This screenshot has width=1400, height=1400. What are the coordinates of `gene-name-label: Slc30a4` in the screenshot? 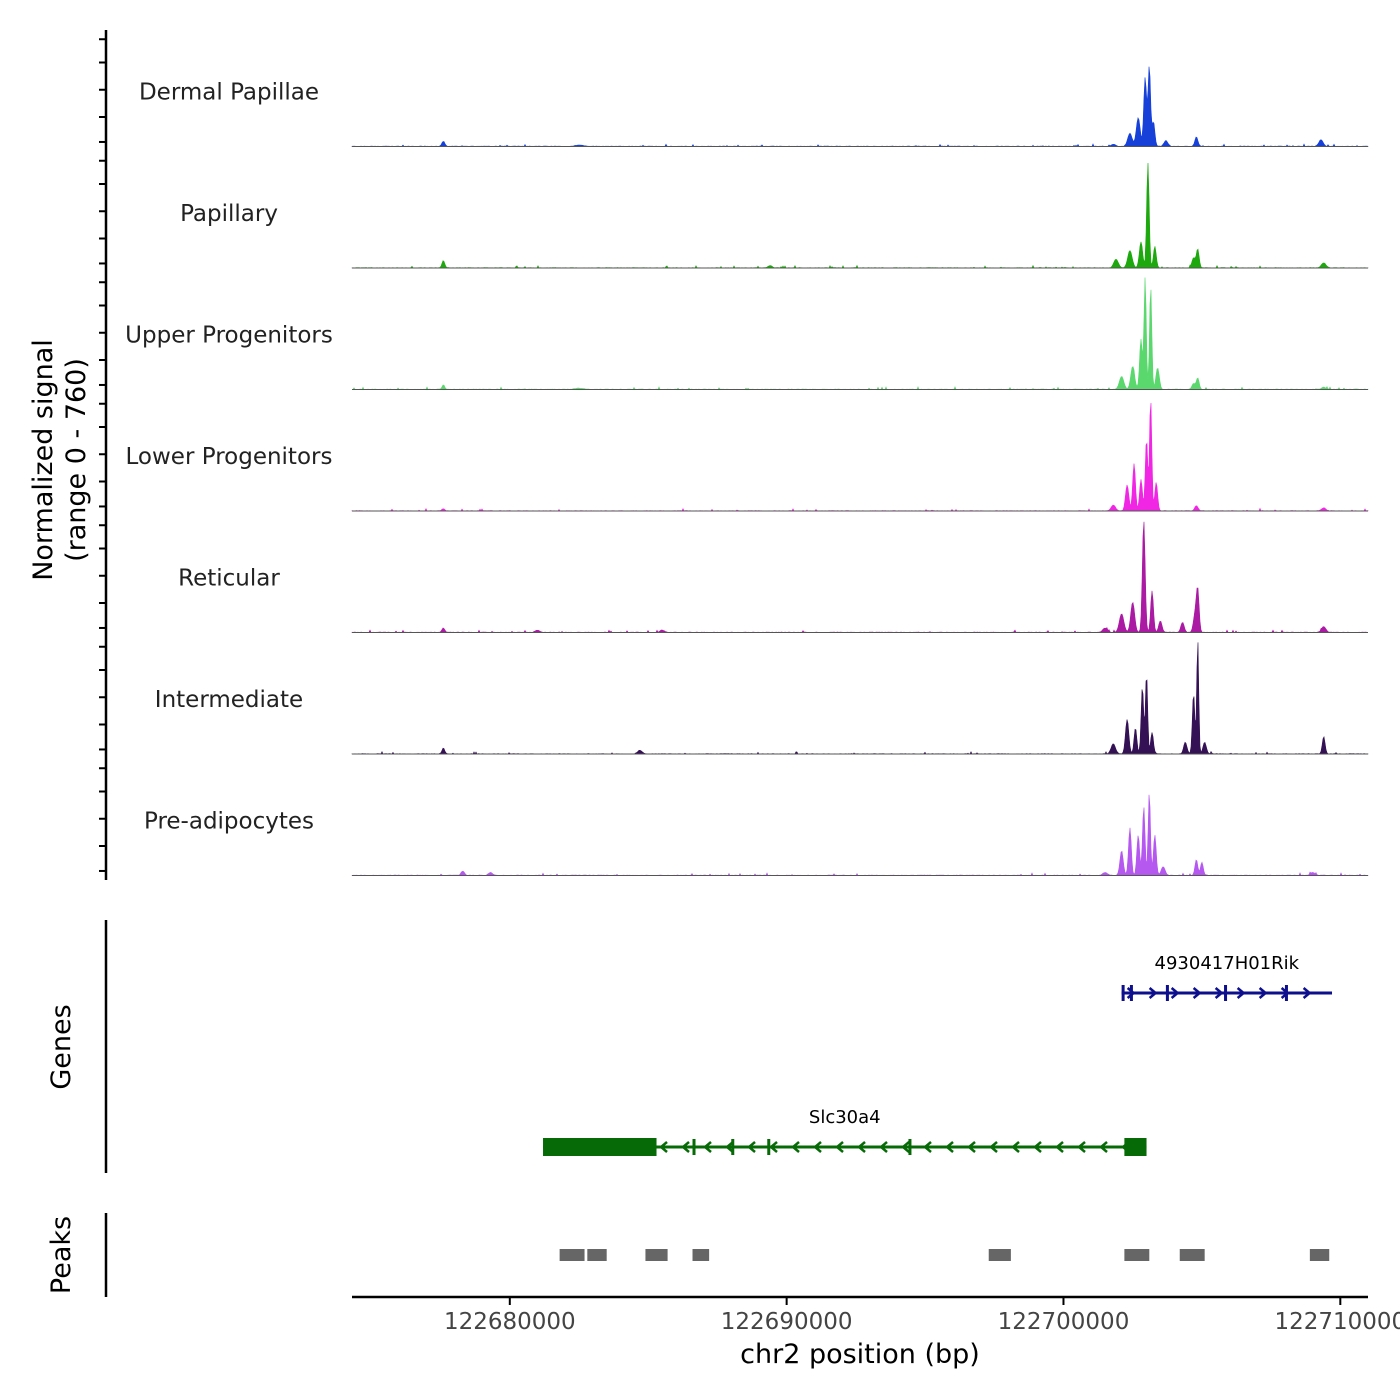 It's located at (845, 1117).